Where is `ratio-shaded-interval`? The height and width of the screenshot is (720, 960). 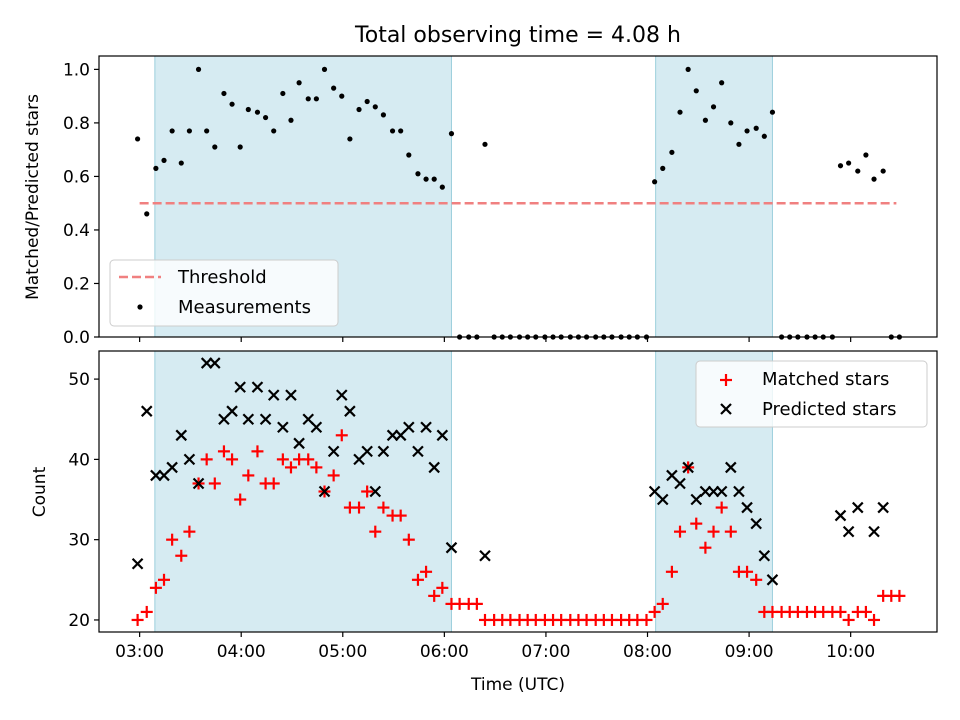 ratio-shaded-interval is located at coordinates (714, 196).